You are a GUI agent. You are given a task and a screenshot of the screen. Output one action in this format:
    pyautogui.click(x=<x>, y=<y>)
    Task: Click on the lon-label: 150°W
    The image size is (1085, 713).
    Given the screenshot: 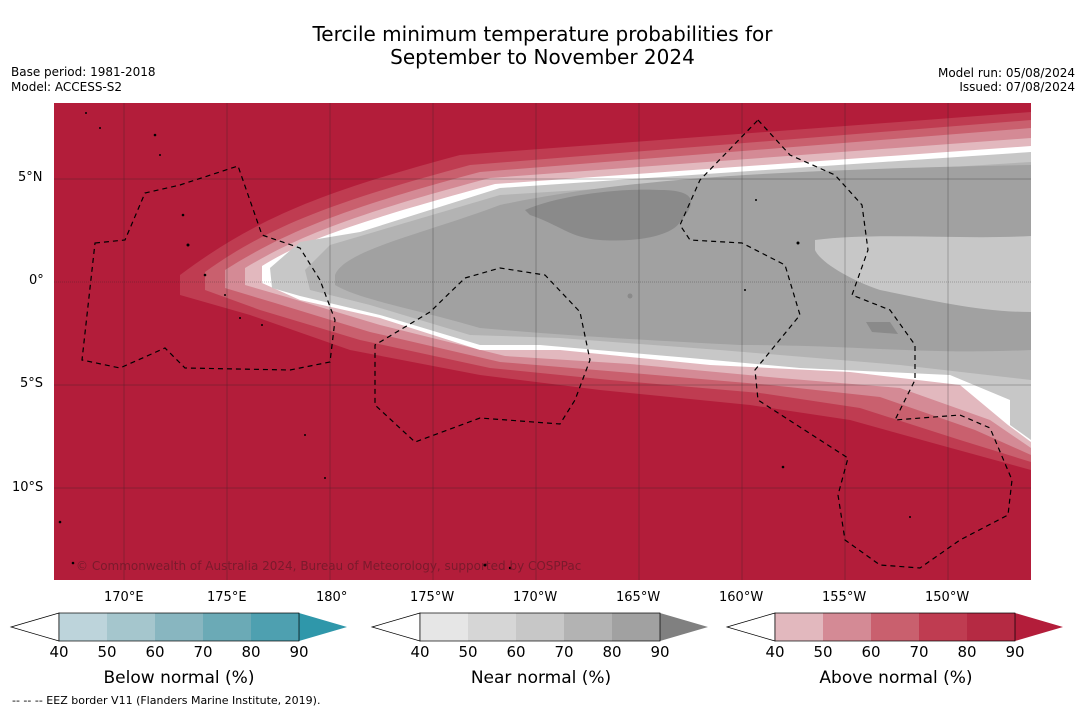 What is the action you would take?
    pyautogui.click(x=947, y=597)
    